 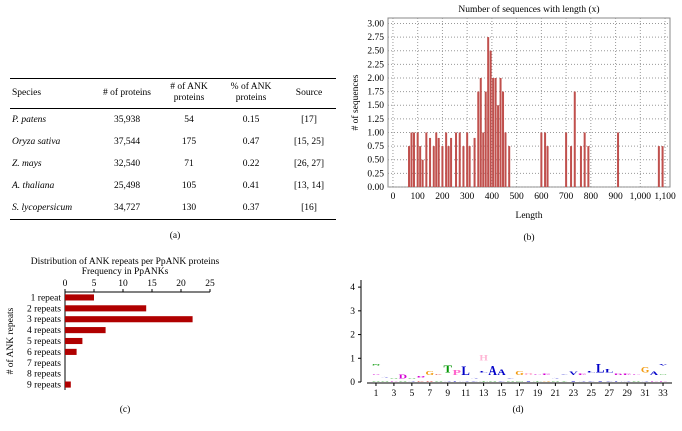 I want to click on logo-letter: P, so click(x=456, y=373).